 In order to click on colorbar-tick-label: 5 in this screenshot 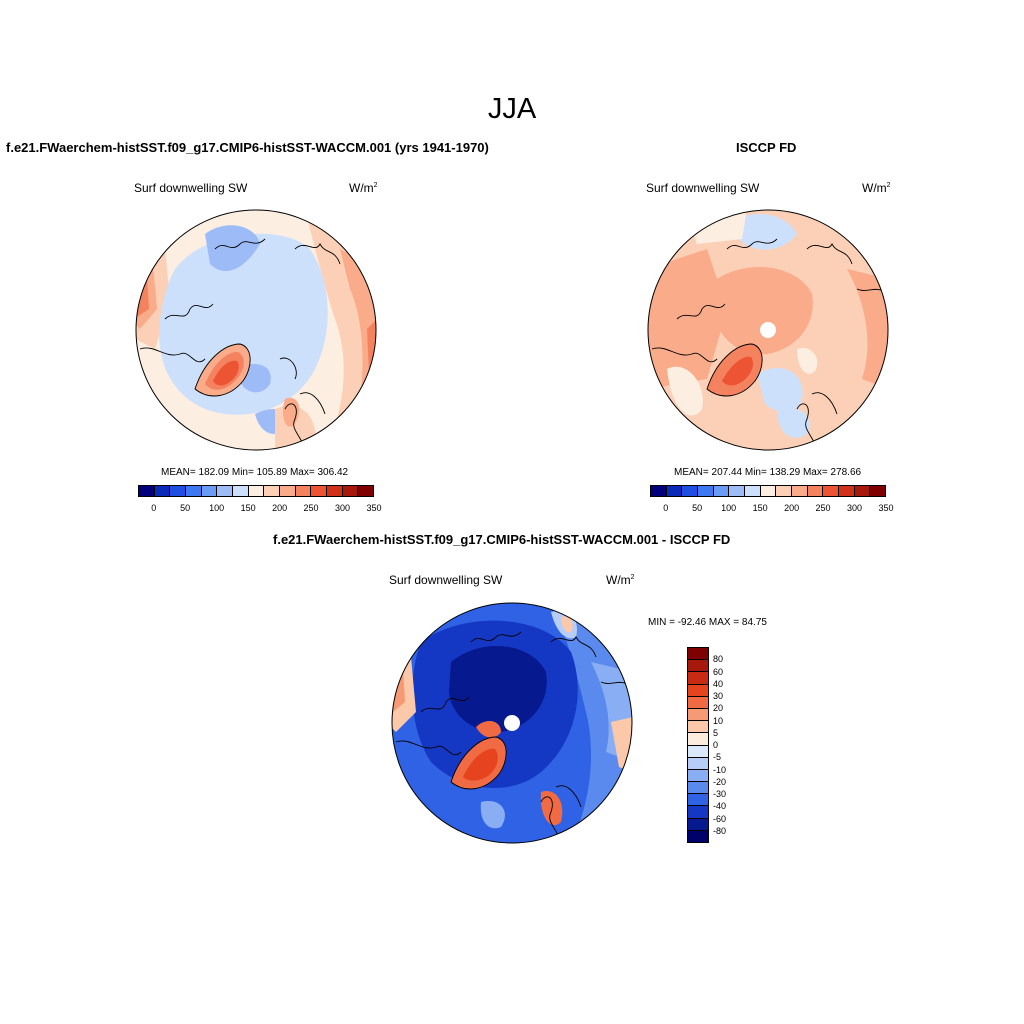, I will do `click(716, 732)`.